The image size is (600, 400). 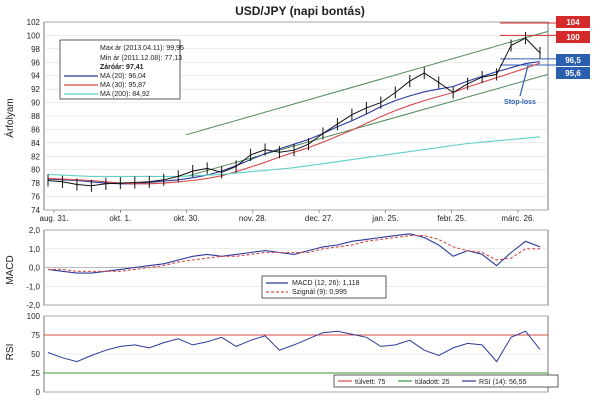 I want to click on x-tick-label: okt. 30., so click(x=186, y=218).